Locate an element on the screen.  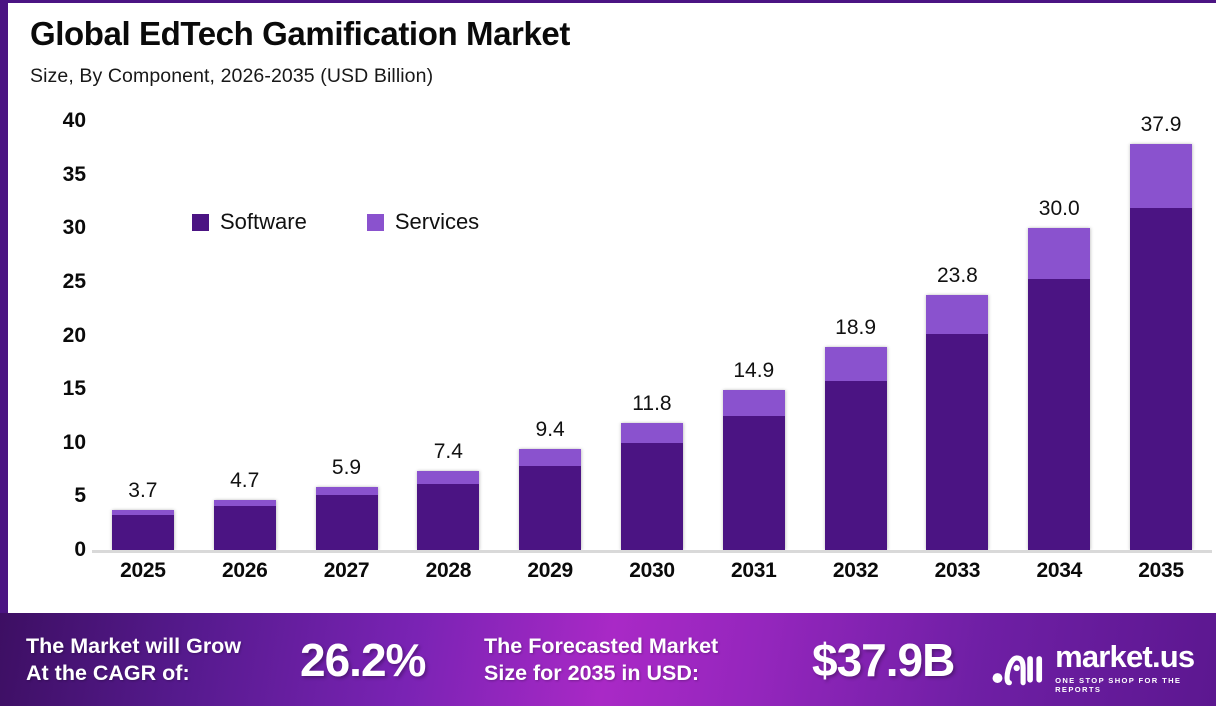
bar-column: 14.9 is located at coordinates (754, 335).